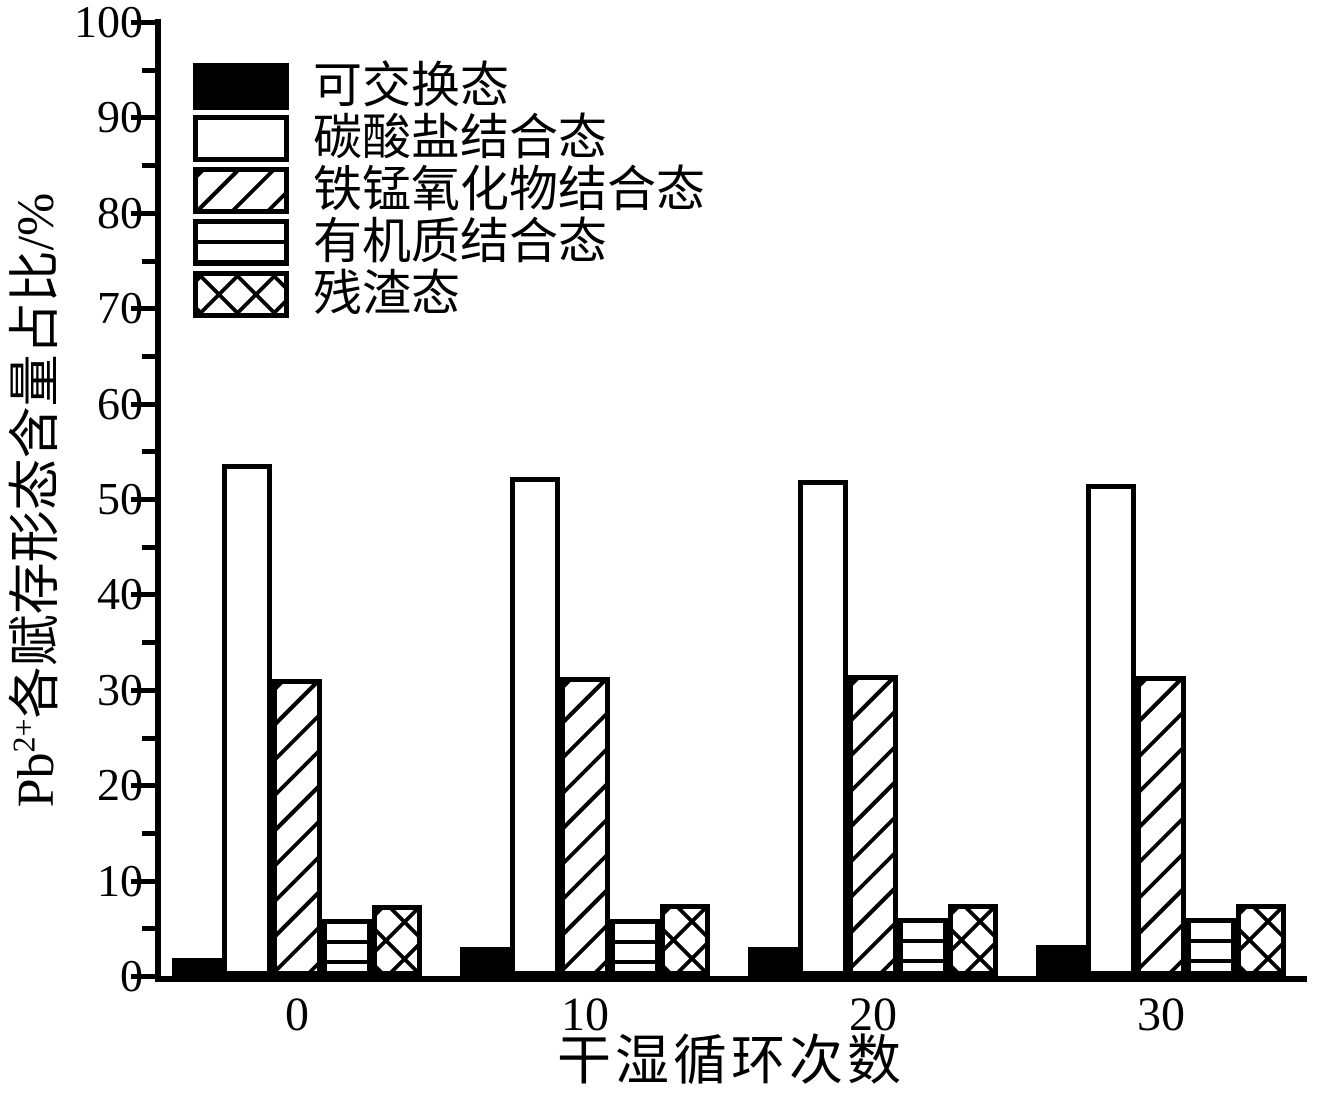  I want to click on legend-entry: 残渣态, so click(449, 293).